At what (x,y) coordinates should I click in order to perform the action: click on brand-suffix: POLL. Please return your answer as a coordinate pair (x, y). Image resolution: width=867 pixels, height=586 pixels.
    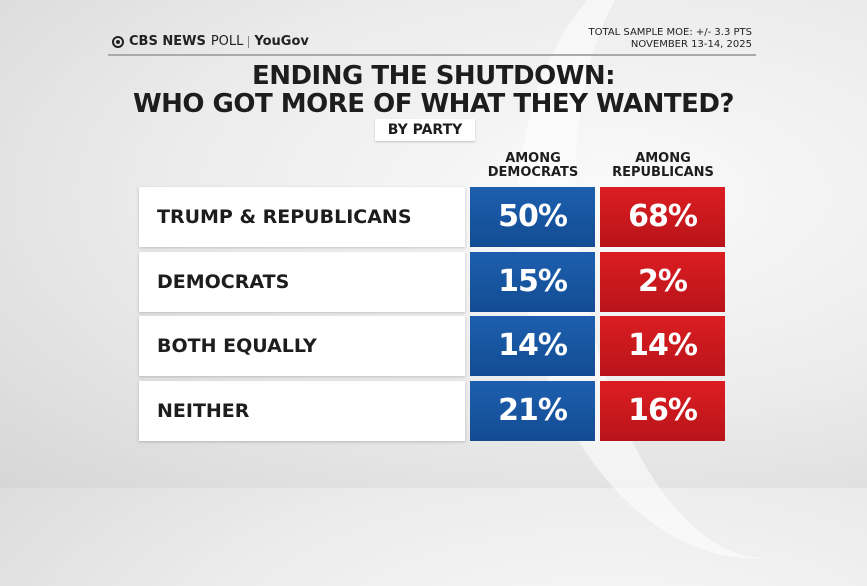
    Looking at the image, I should click on (227, 41).